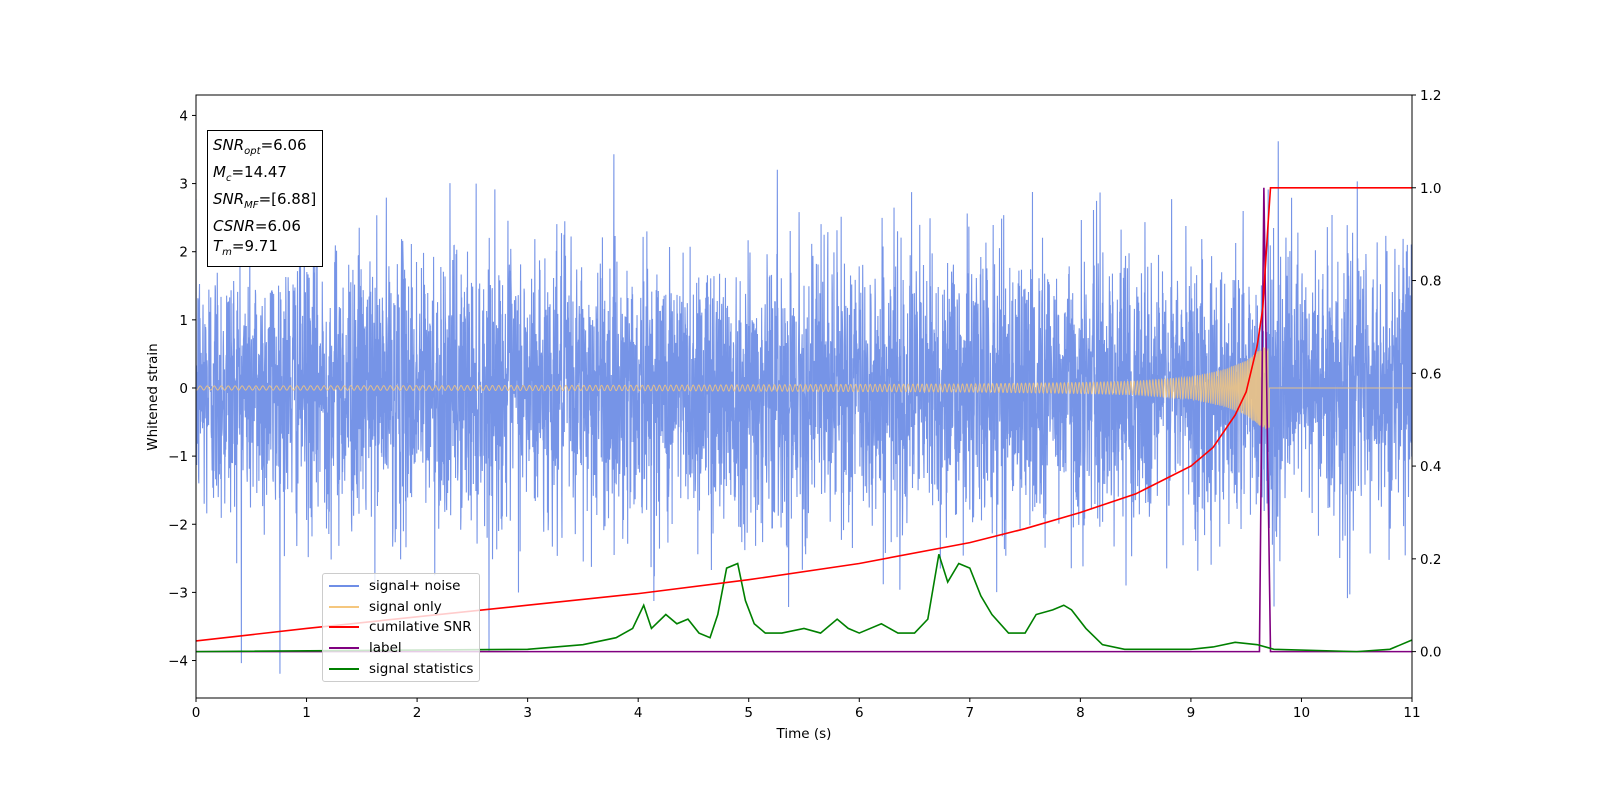 The image size is (1600, 800). What do you see at coordinates (421, 668) in the screenshot?
I see `legend-label: signal statistics` at bounding box center [421, 668].